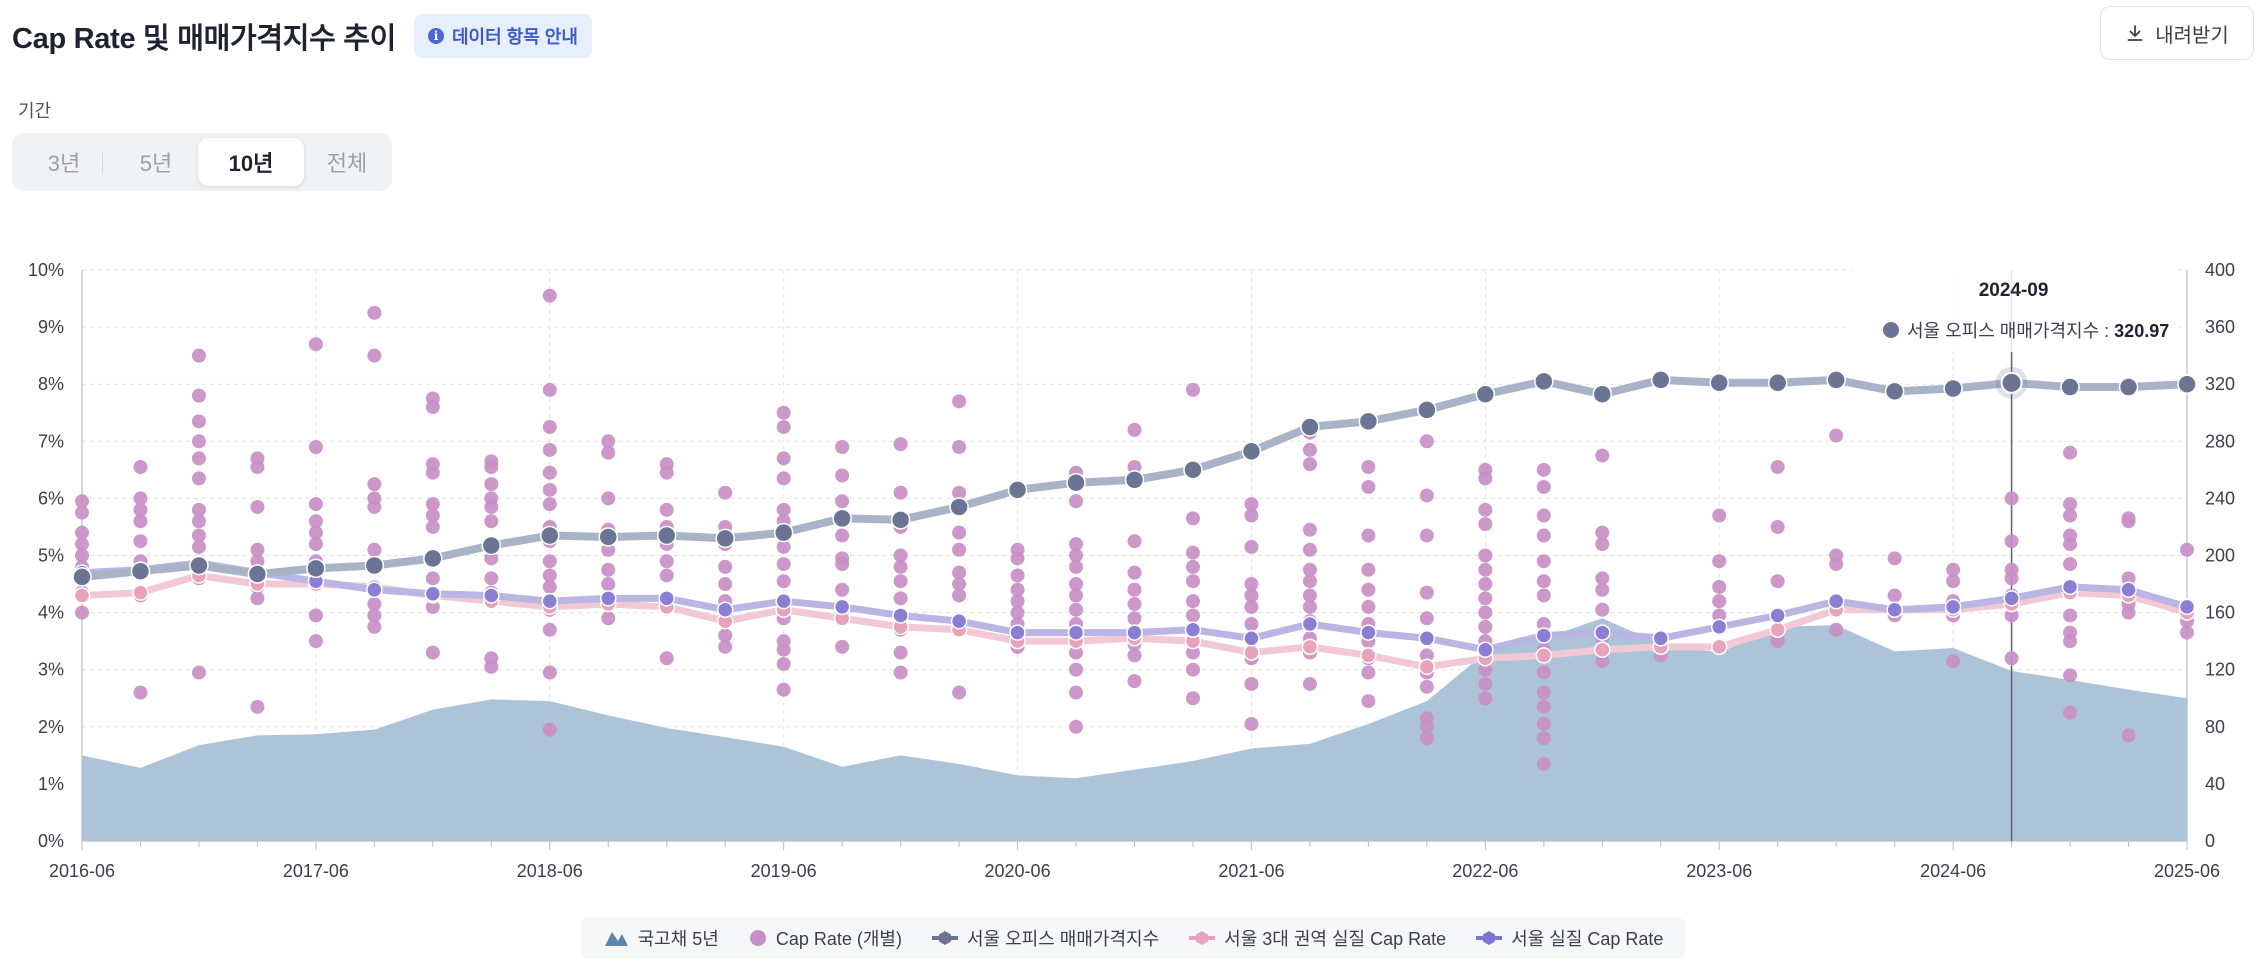 Image resolution: width=2262 pixels, height=978 pixels. What do you see at coordinates (156, 163) in the screenshot?
I see `period-option-5y: 5년` at bounding box center [156, 163].